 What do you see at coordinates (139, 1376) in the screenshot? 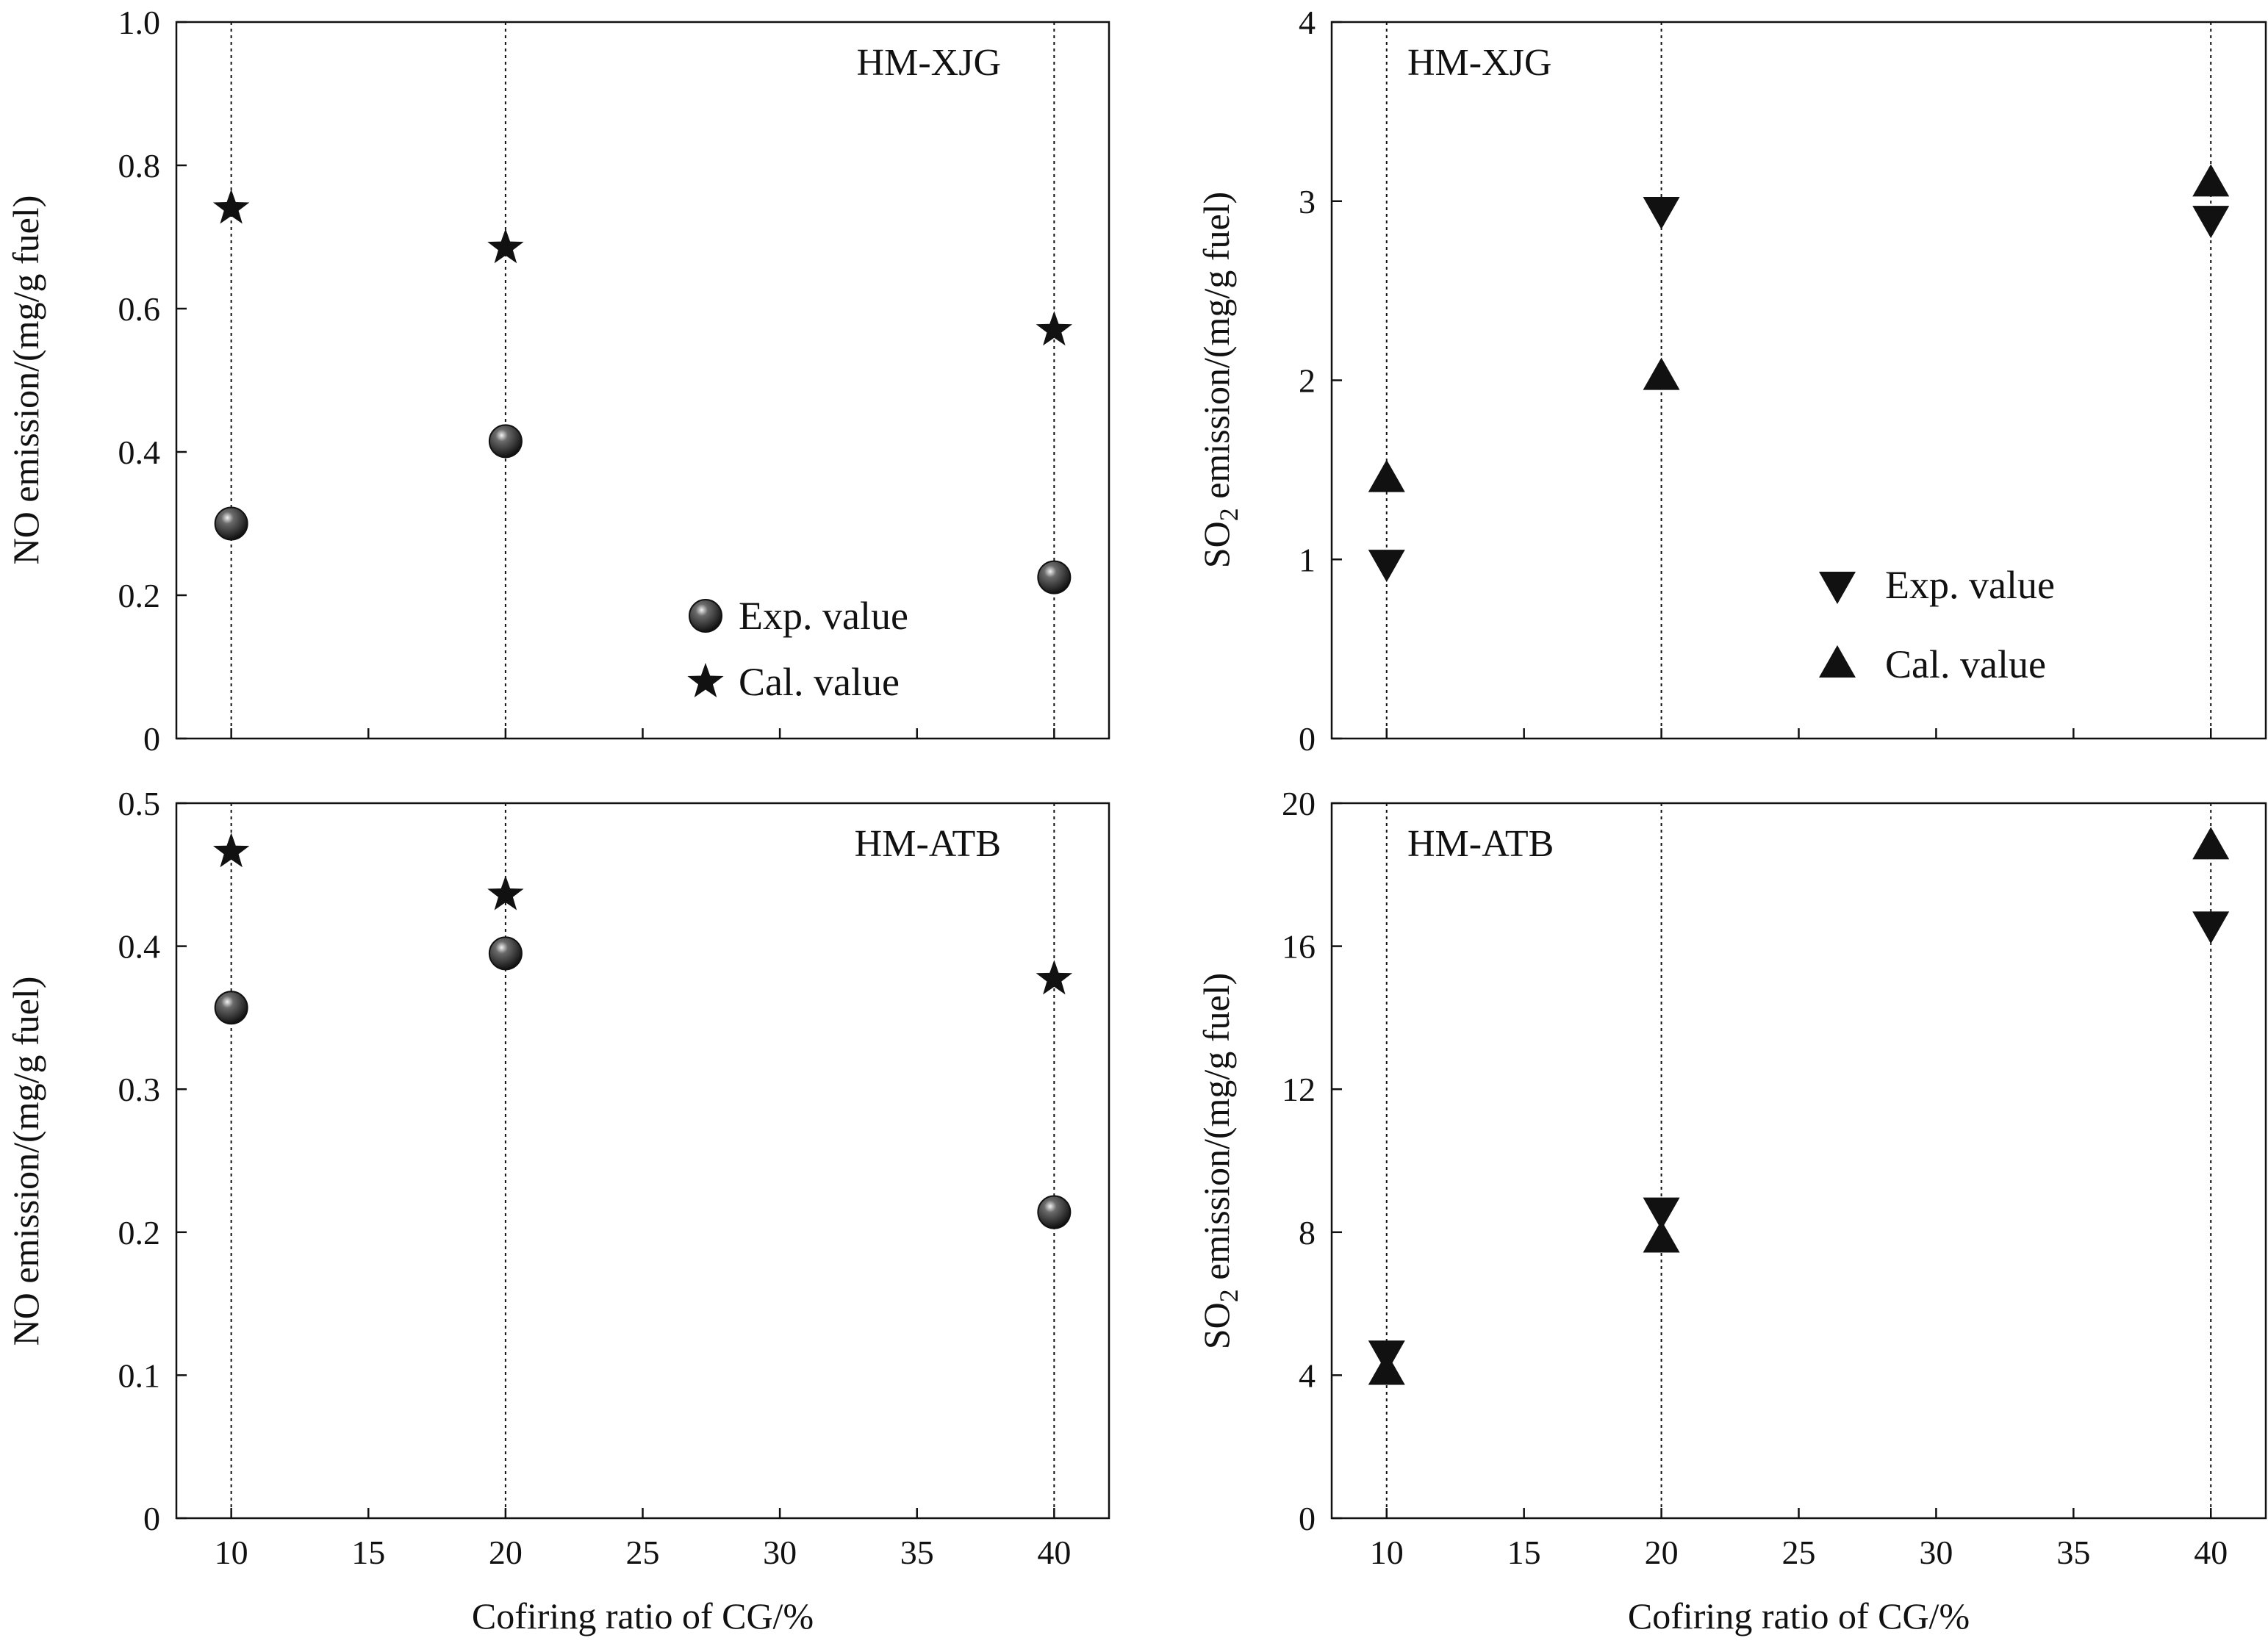
I see `y-tick-label: 0.1` at bounding box center [139, 1376].